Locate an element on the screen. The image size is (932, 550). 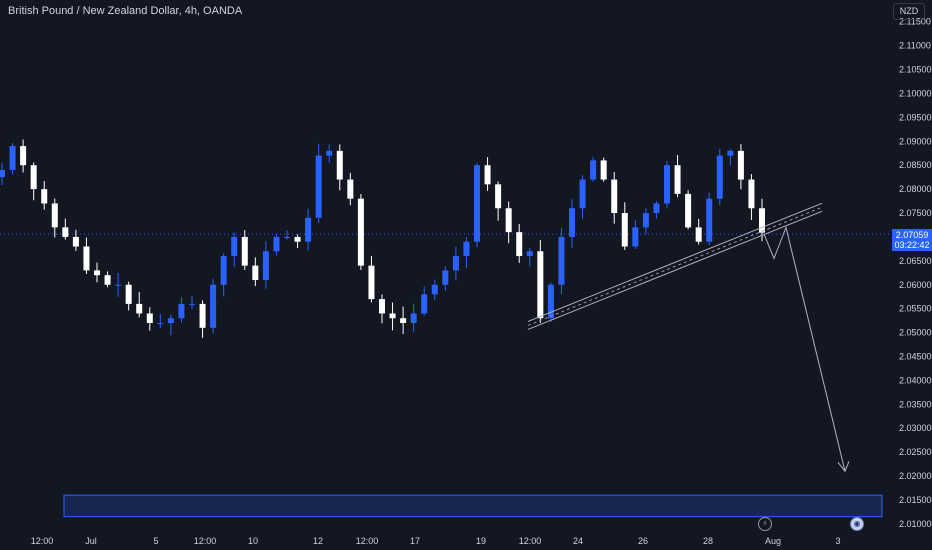
trendline-channel is located at coordinates (675, 266).